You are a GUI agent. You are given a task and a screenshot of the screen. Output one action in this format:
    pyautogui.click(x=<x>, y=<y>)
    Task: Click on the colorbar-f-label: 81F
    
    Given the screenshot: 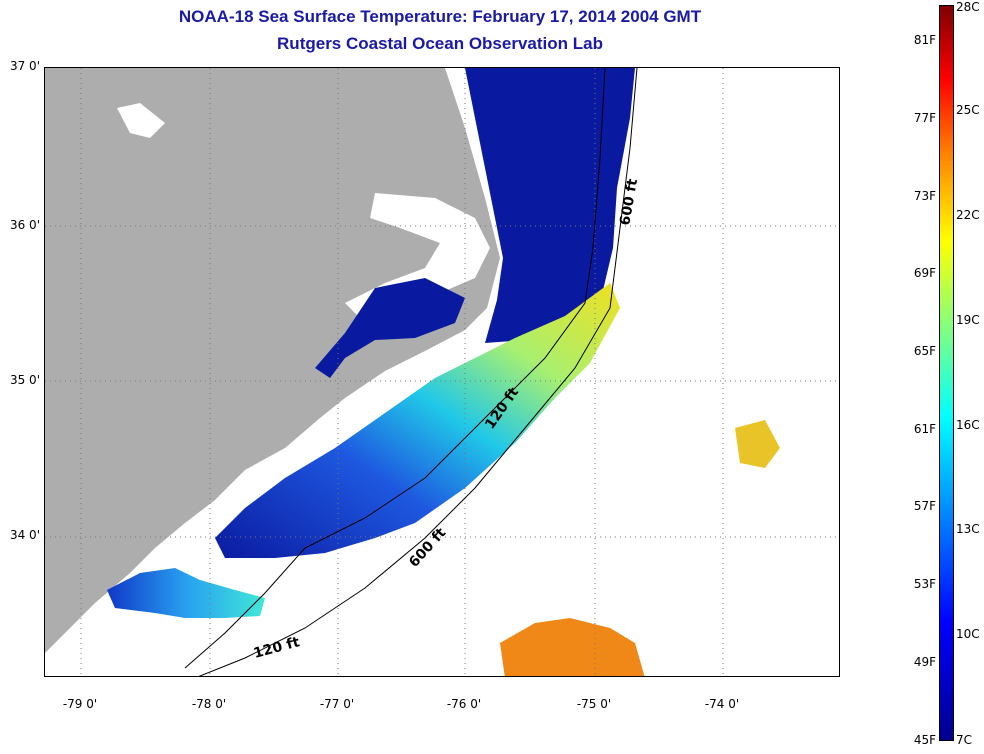 What is the action you would take?
    pyautogui.click(x=924, y=40)
    